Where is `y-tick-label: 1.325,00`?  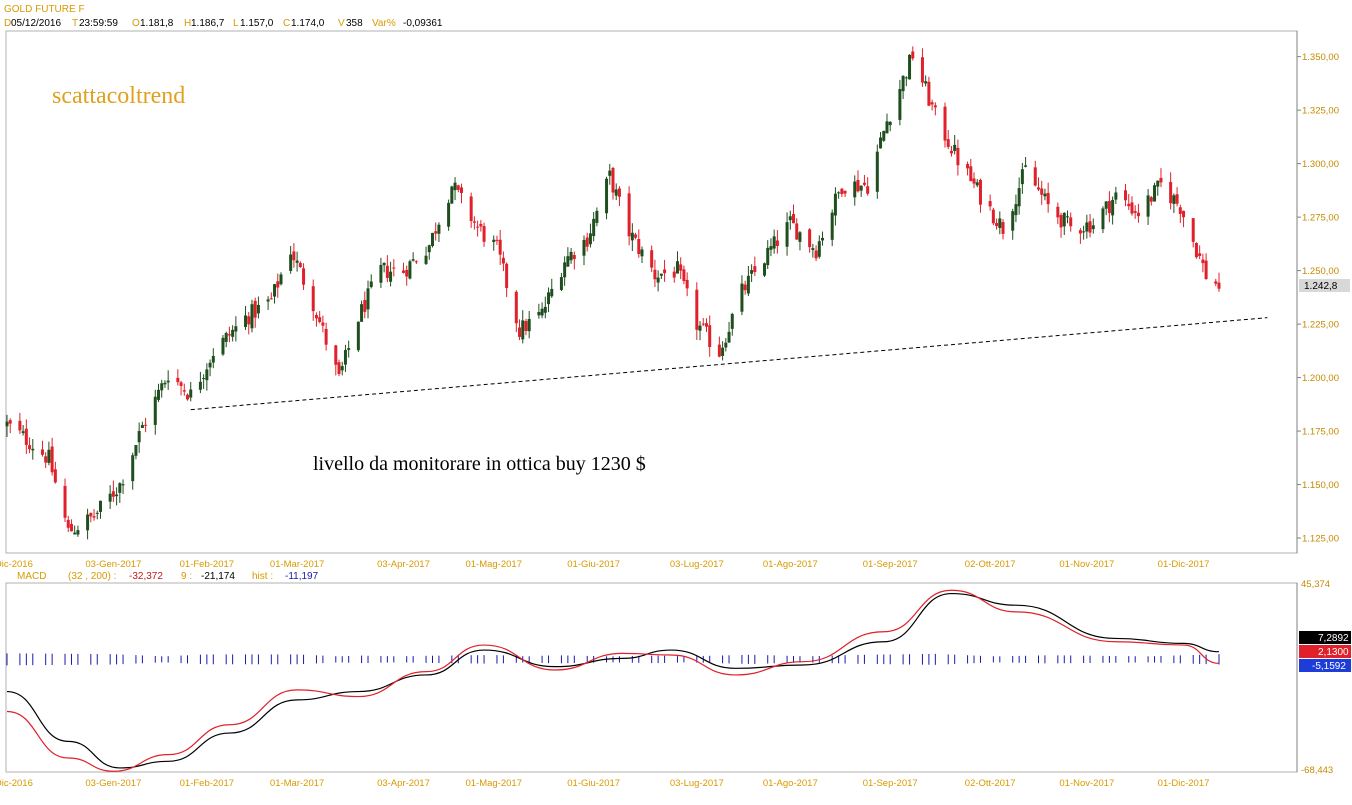 y-tick-label: 1.325,00 is located at coordinates (1320, 111).